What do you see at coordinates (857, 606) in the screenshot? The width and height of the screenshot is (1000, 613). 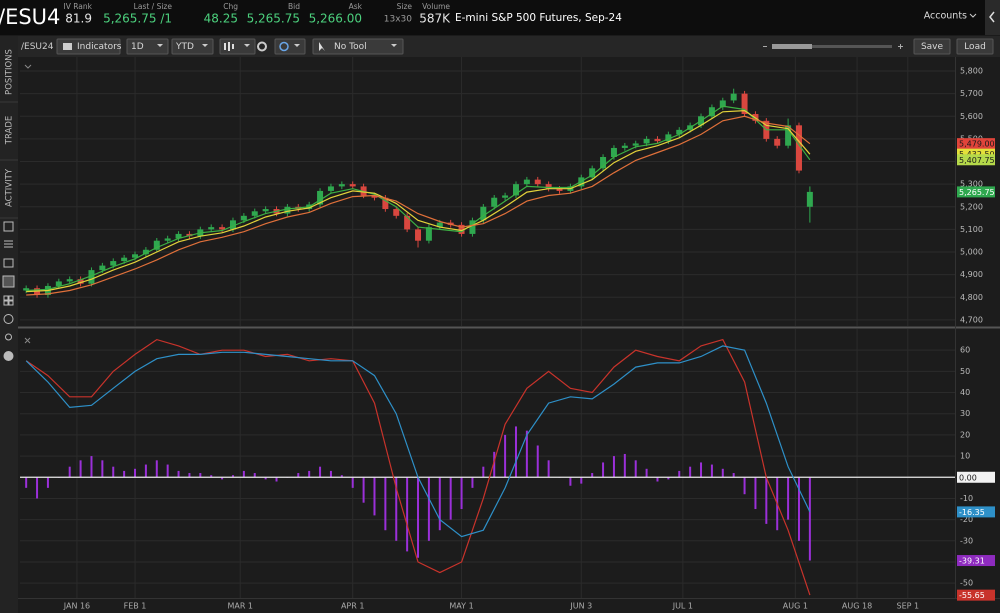 I see `x-tick-label: AUG 18` at bounding box center [857, 606].